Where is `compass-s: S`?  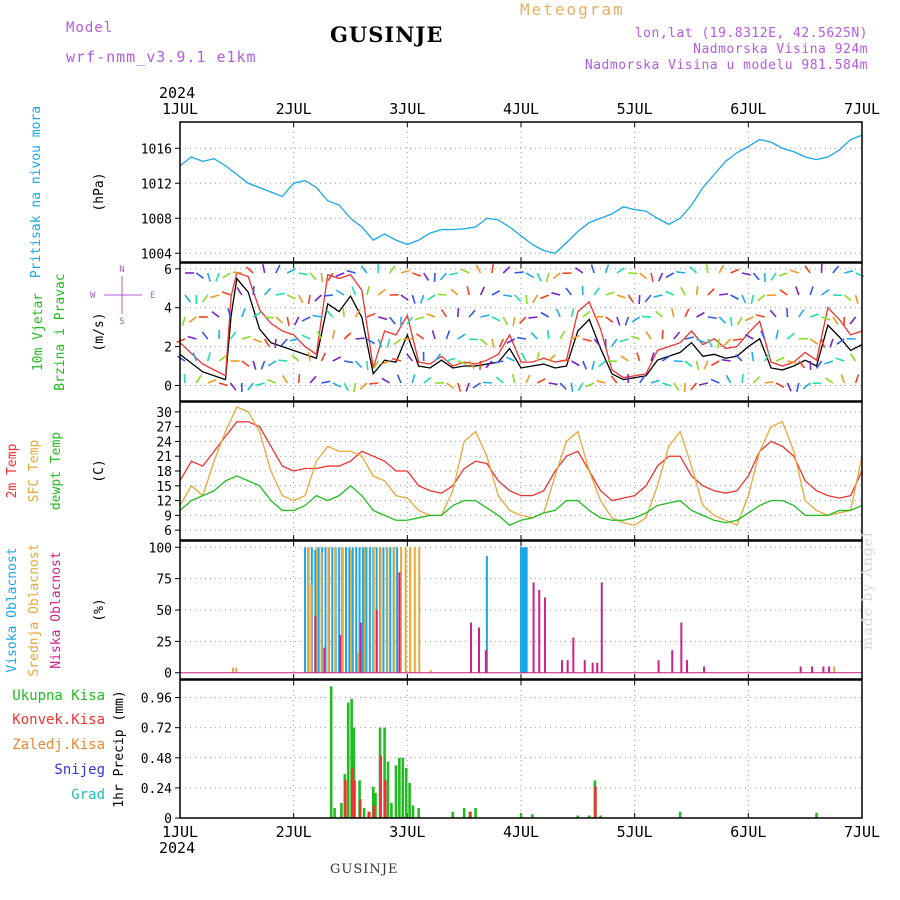
compass-s: S is located at coordinates (121, 322).